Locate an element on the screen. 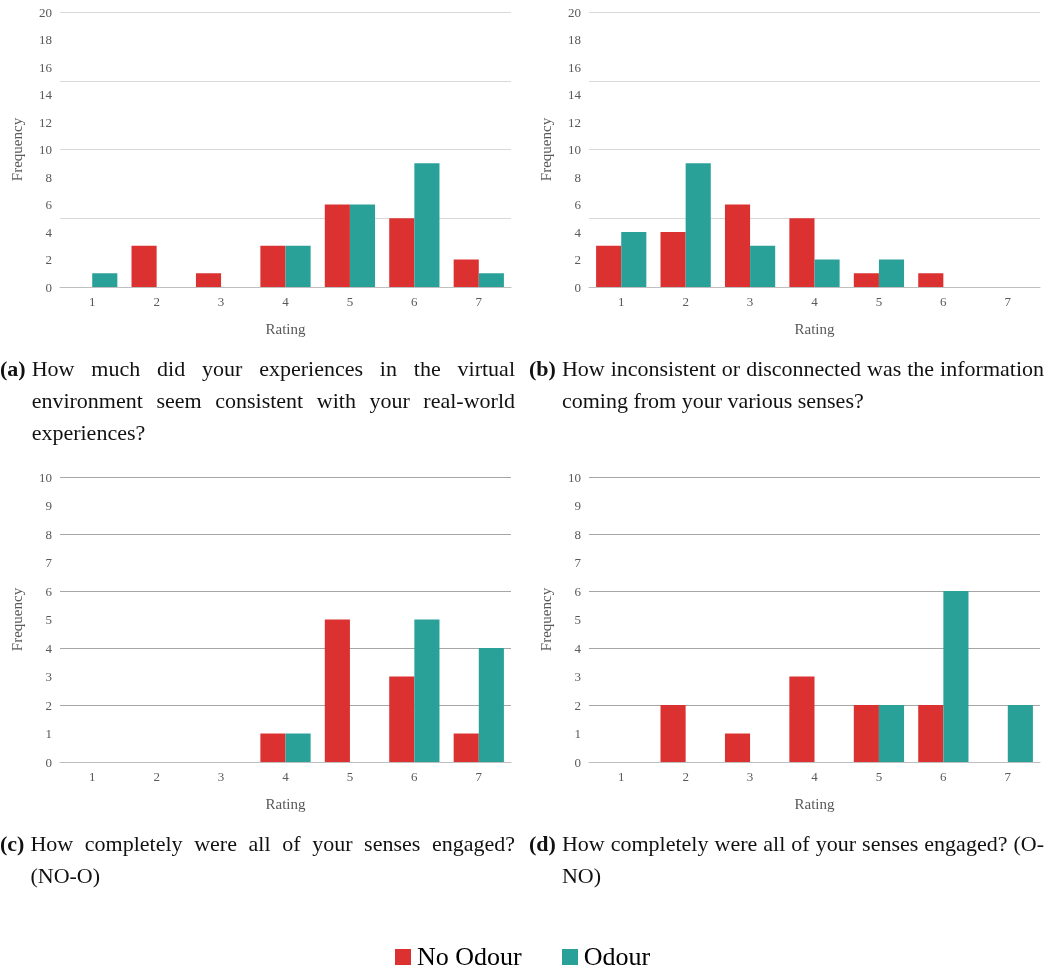 The height and width of the screenshot is (976, 1045). y-tick-label: 7 is located at coordinates (49, 562).